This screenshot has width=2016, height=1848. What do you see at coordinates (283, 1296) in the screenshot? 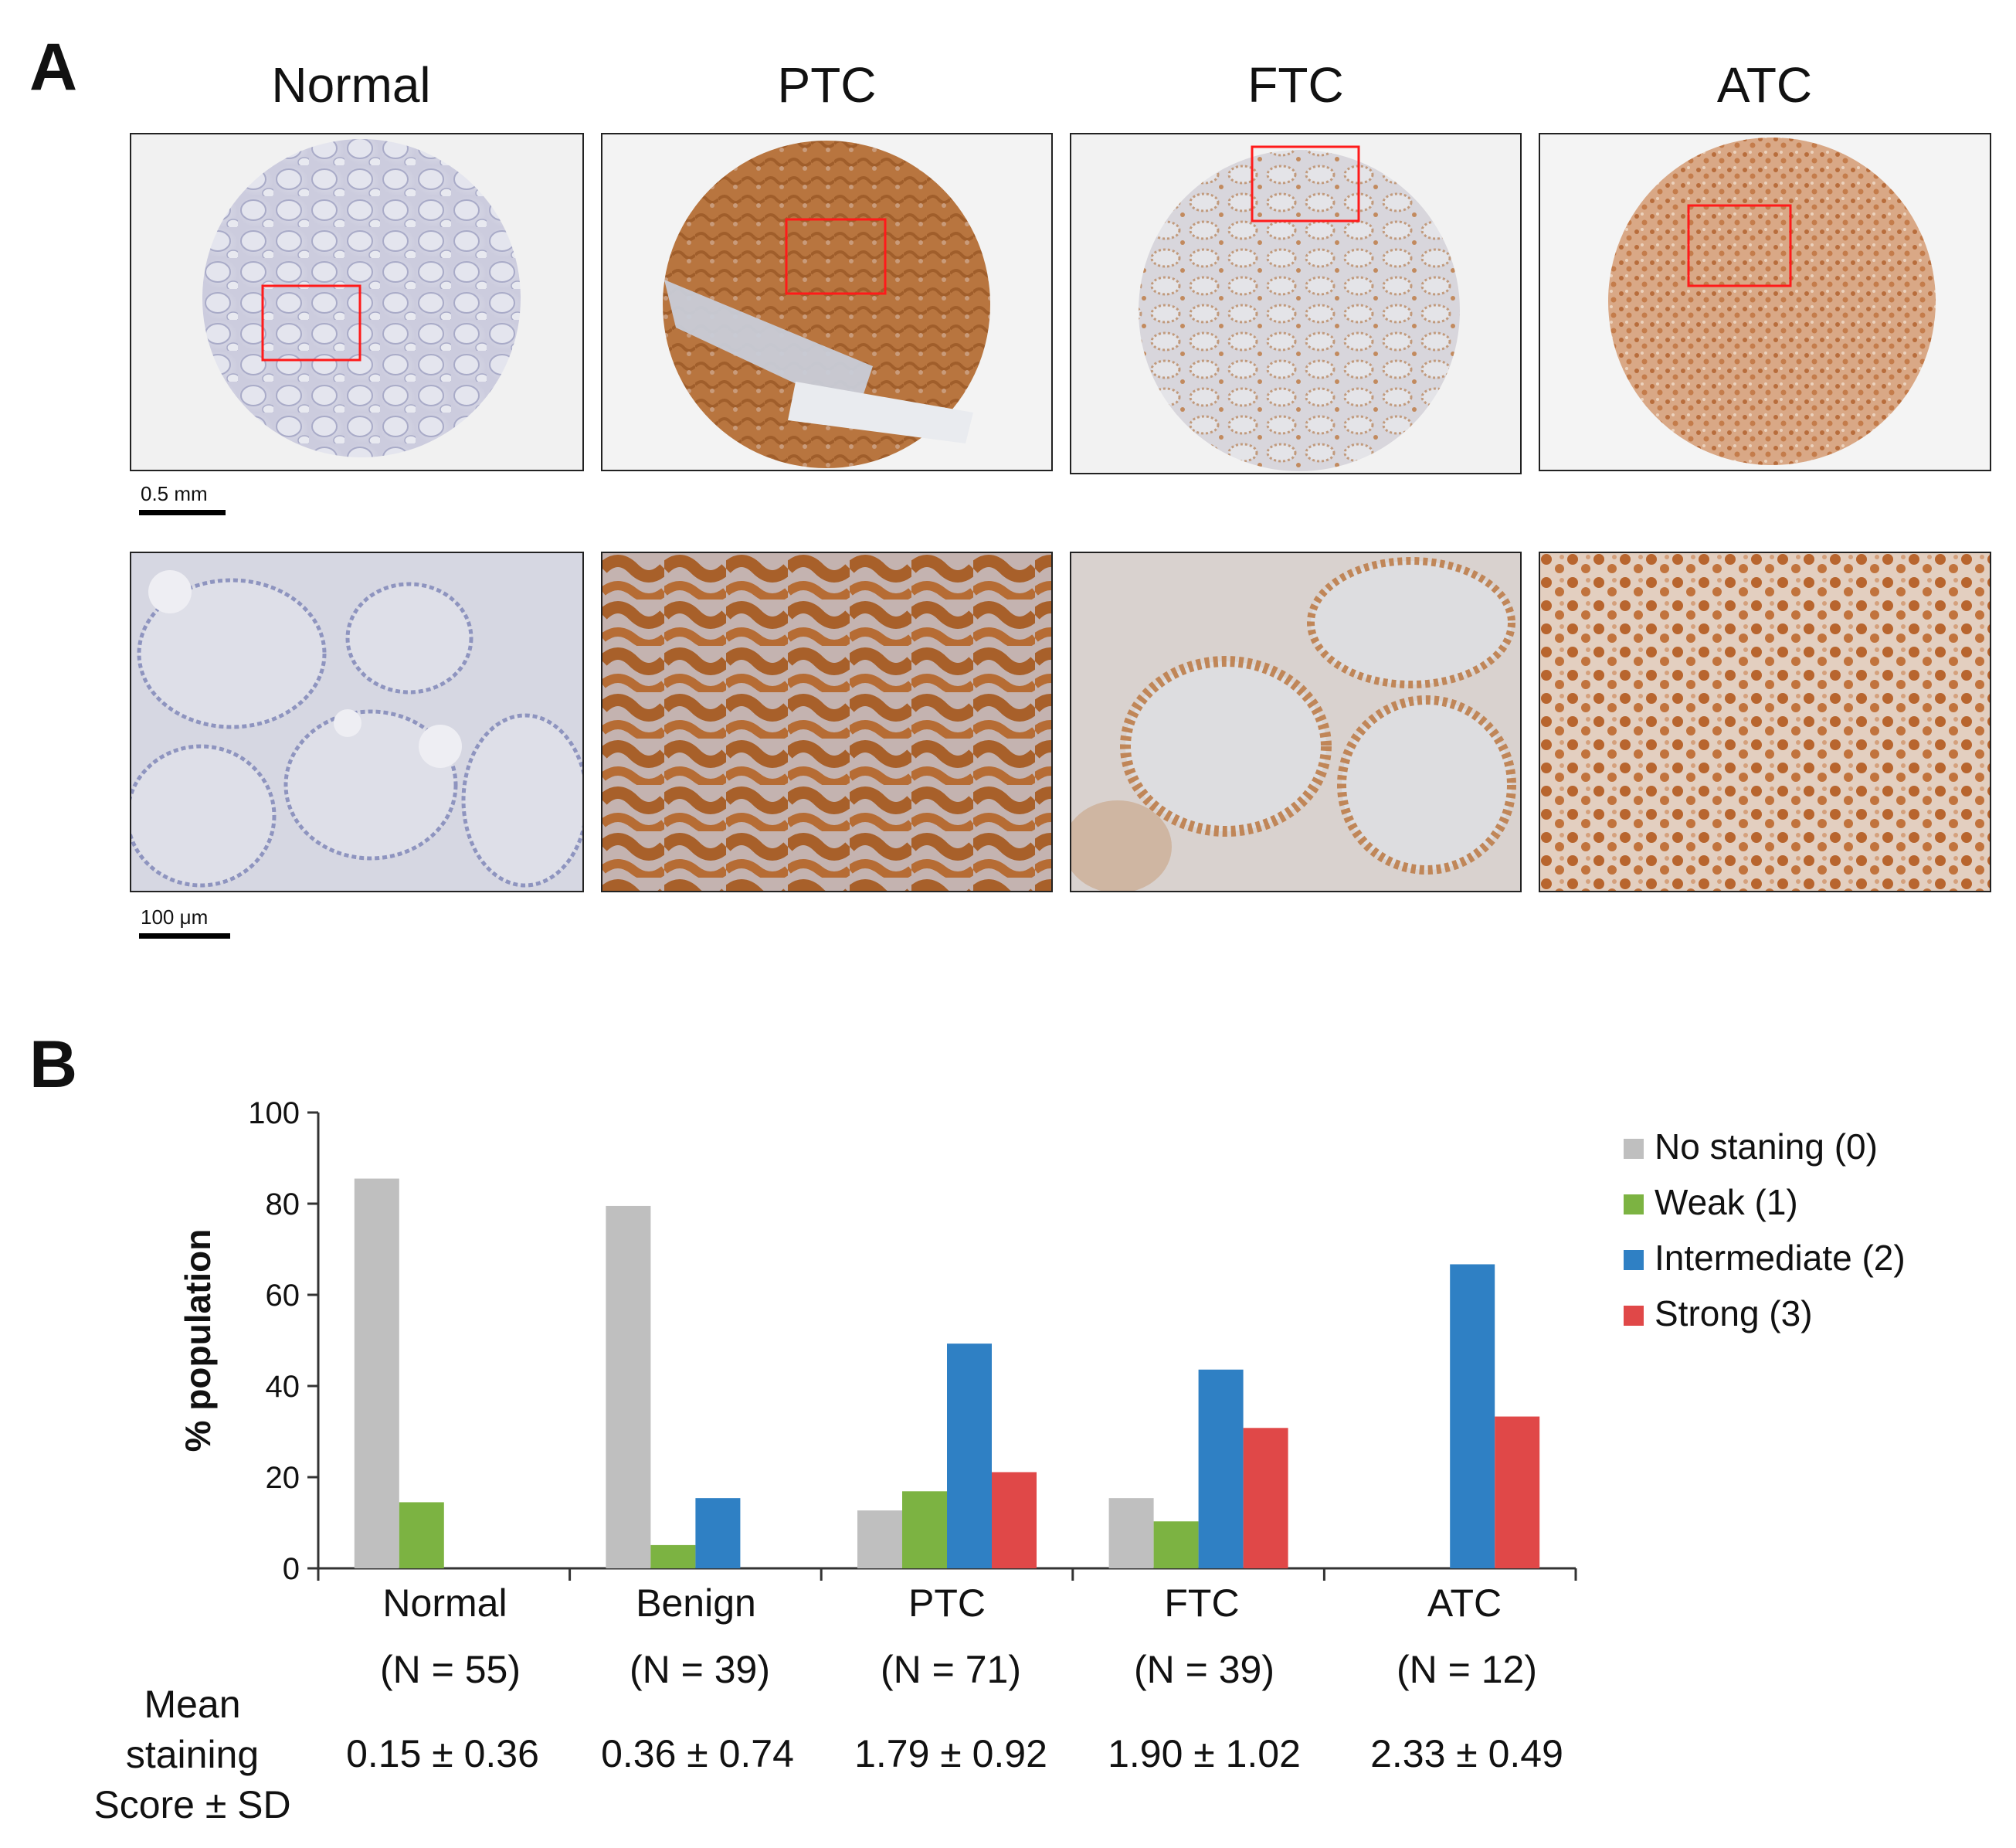
I see `y-tick-label: 60` at bounding box center [283, 1296].